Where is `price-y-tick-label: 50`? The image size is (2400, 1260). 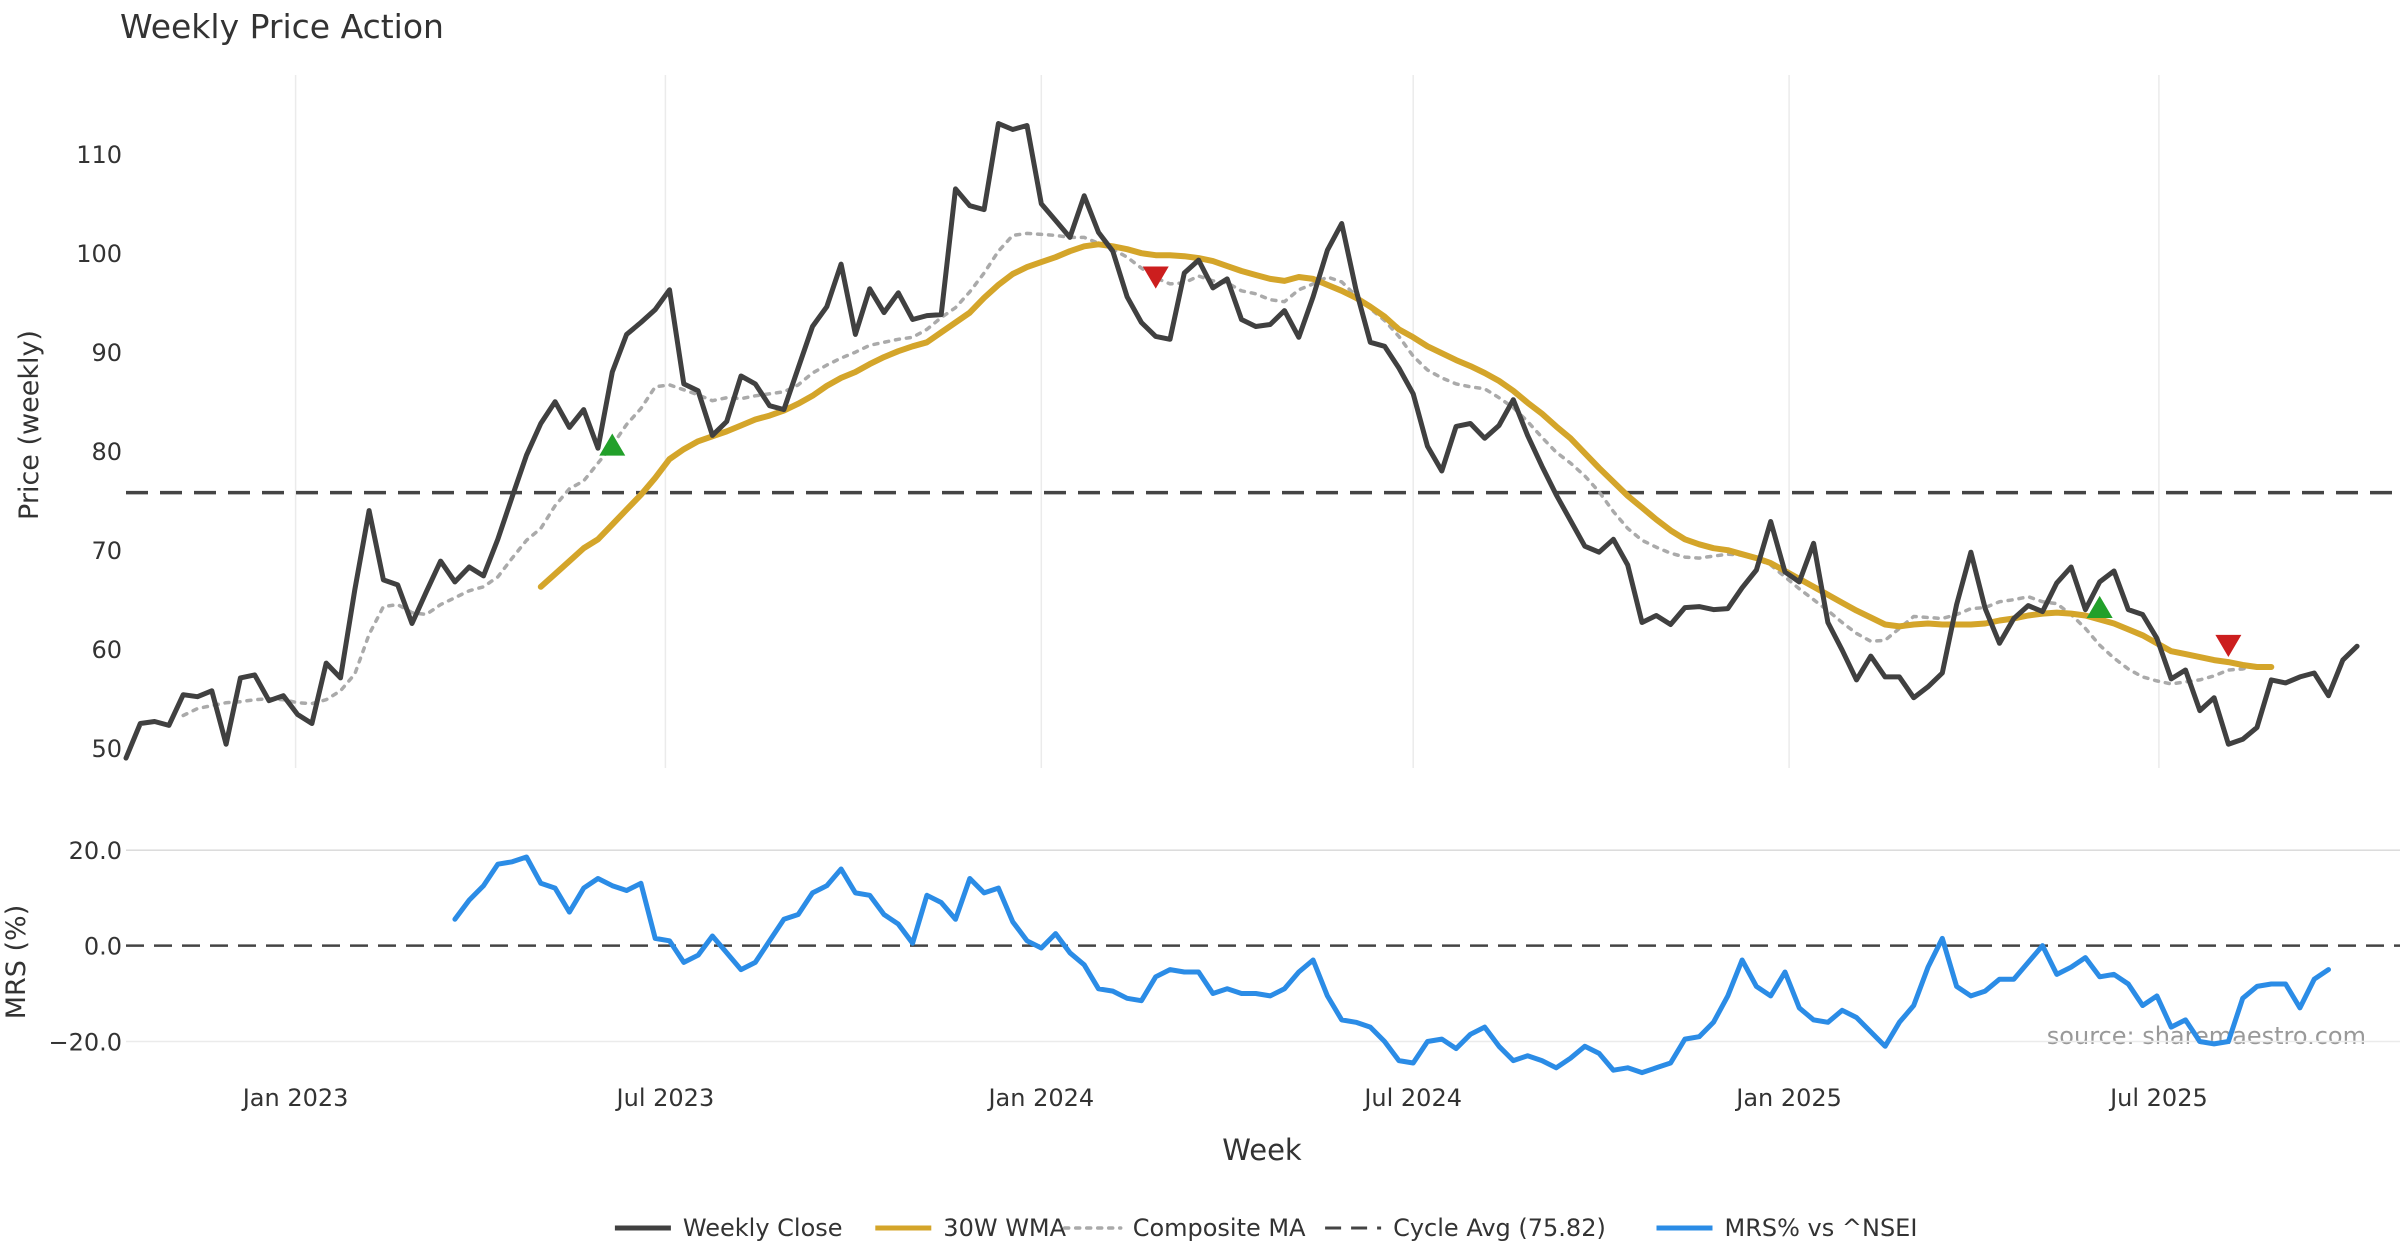
price-y-tick-label: 50 is located at coordinates (106, 749).